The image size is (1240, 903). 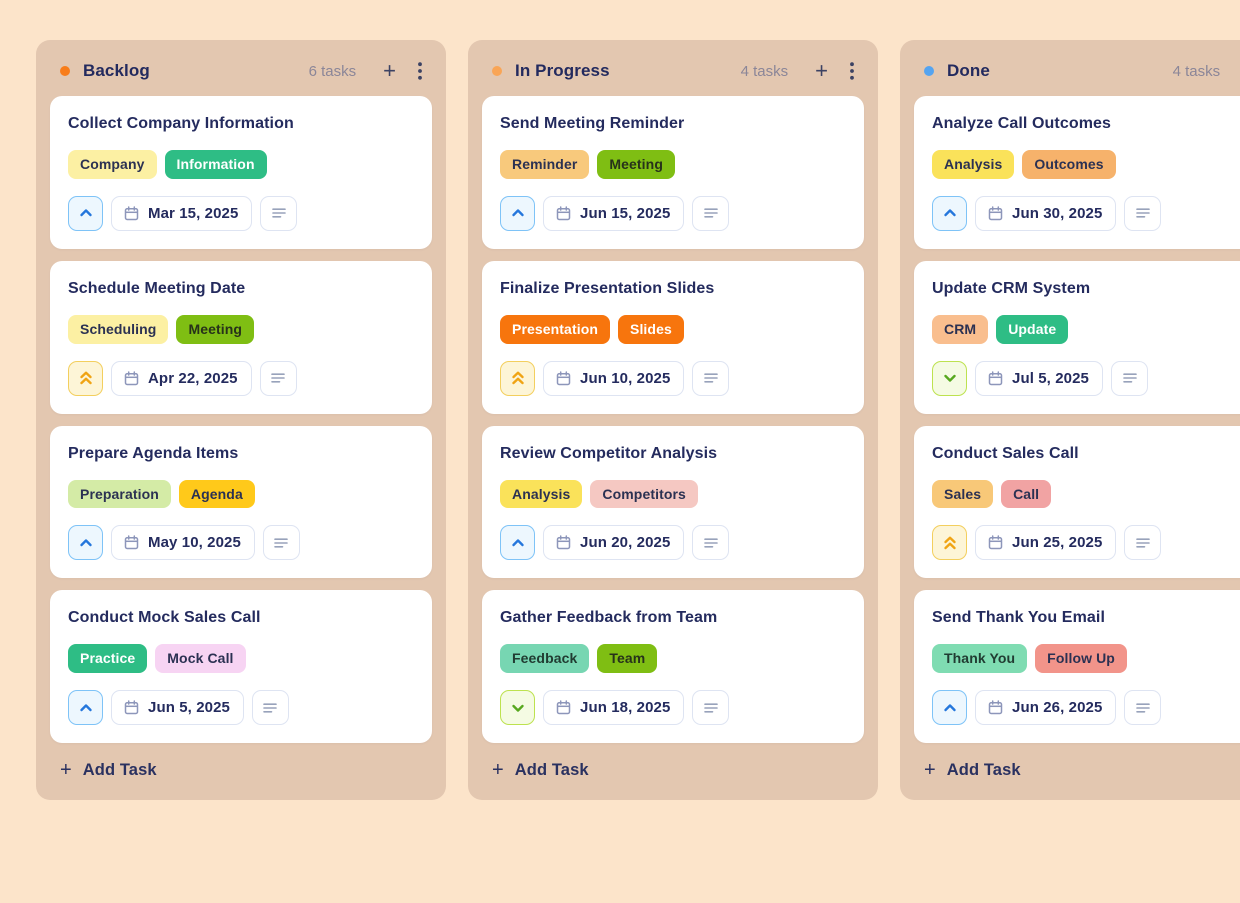 I want to click on tag: Outcomes, so click(x=1069, y=164).